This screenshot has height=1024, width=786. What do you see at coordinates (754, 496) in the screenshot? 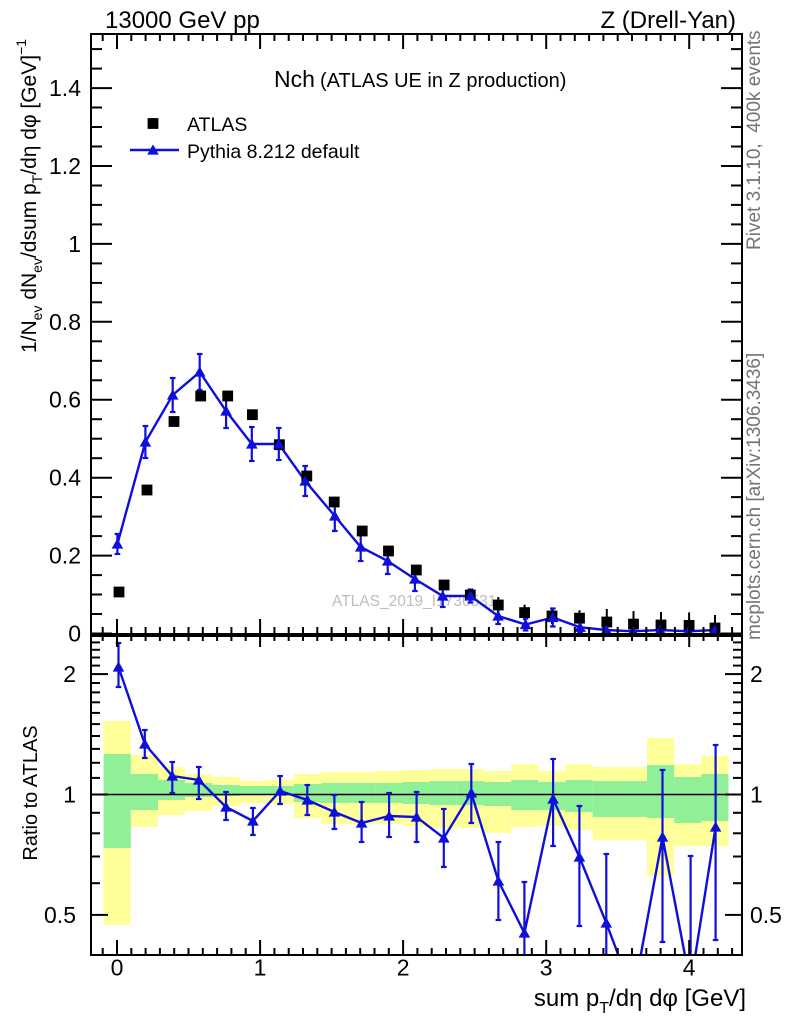
I see `svg-text:mcplots.cern.ch [arXiv:1306.34: mcplots.cern.ch [arXiv:1306.3436]` at bounding box center [754, 496].